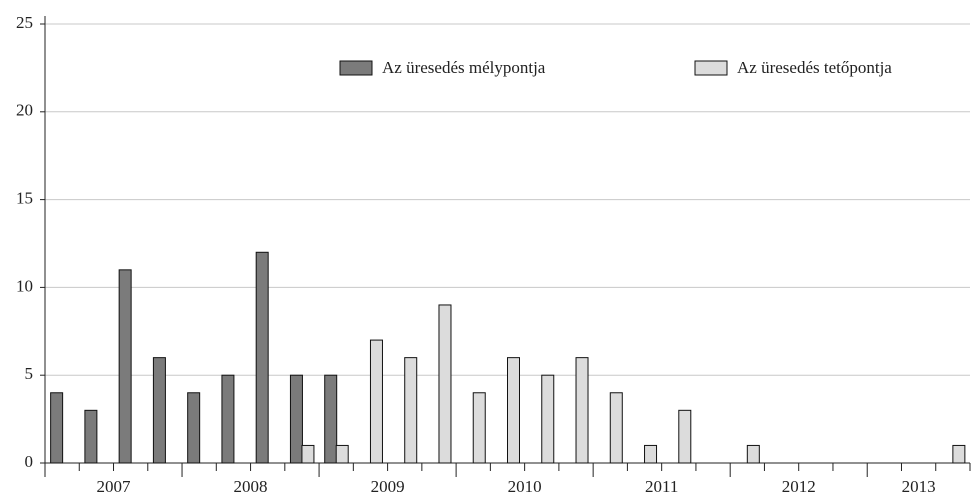  I want to click on y-tick-label: 25, so click(24, 22).